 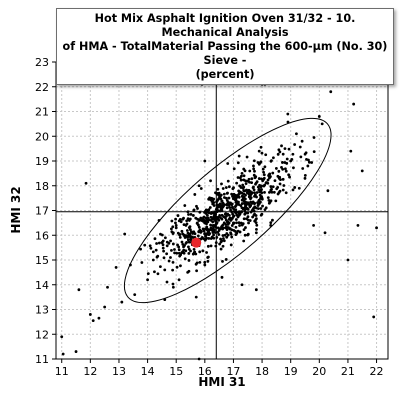 I want to click on x-tick-label: 15, so click(x=176, y=371).